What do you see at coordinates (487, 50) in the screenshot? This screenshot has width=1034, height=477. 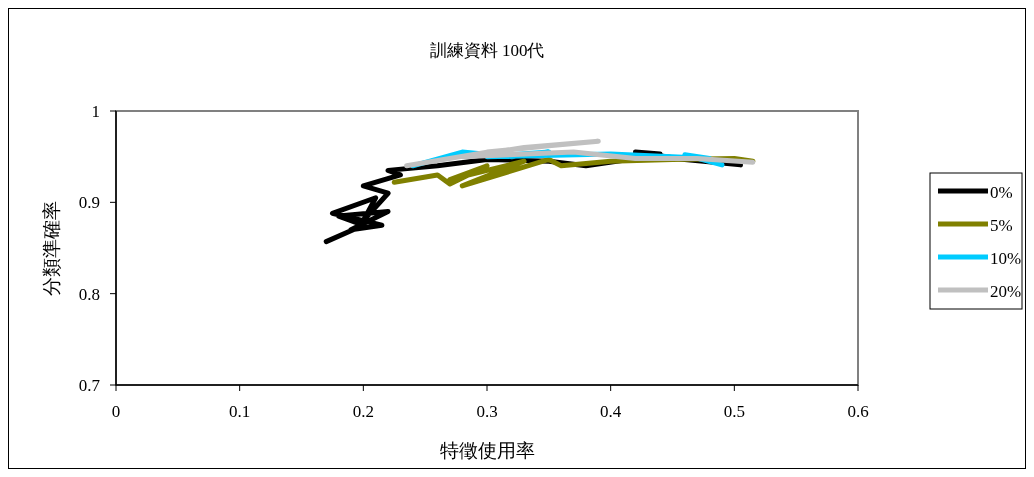 I see `chart-title: 訓練資料 100代` at bounding box center [487, 50].